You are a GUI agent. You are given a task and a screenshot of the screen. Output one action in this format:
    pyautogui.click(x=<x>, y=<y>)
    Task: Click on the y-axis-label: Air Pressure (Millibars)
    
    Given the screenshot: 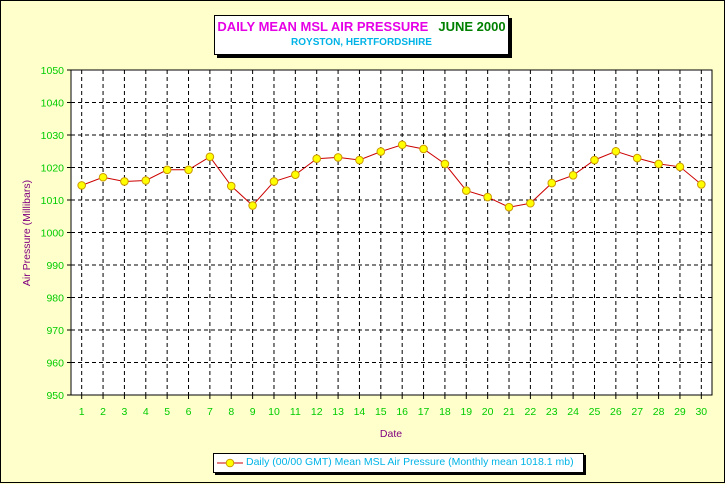 What is the action you would take?
    pyautogui.click(x=27, y=233)
    